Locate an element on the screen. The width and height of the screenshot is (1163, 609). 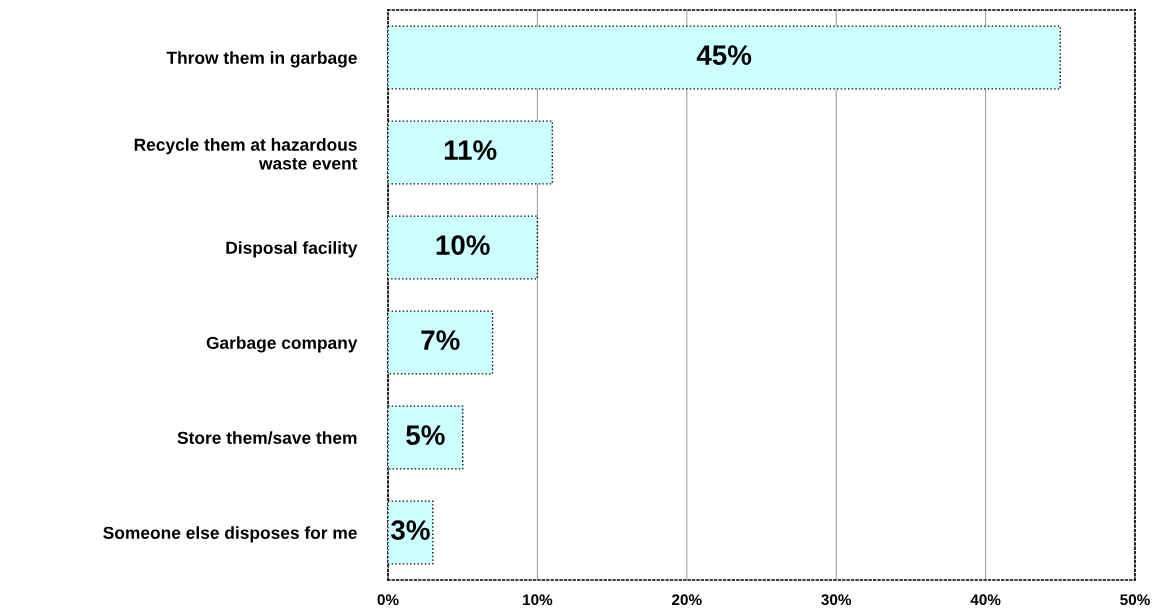
y-tick-label: Garbage company is located at coordinates (282, 344).